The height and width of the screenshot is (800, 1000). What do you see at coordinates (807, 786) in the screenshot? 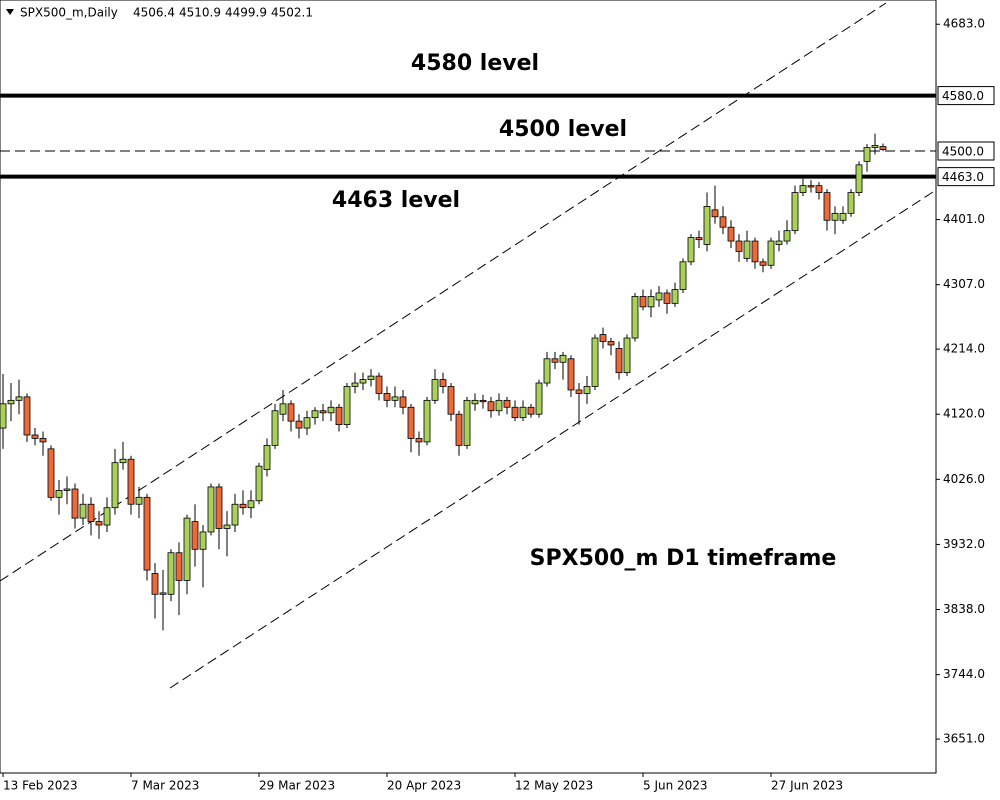
I see `x-tick-label: 27 Jun 2023` at bounding box center [807, 786].